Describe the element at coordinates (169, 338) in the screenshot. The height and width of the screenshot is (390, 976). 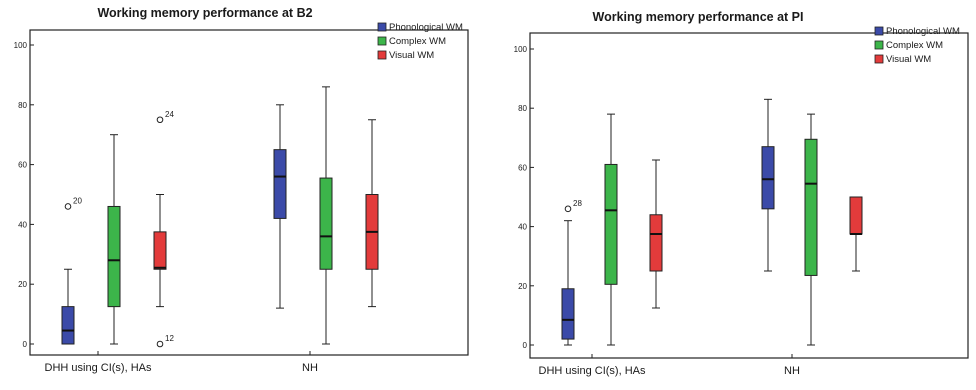
I see `outlier-label: 12` at that location.